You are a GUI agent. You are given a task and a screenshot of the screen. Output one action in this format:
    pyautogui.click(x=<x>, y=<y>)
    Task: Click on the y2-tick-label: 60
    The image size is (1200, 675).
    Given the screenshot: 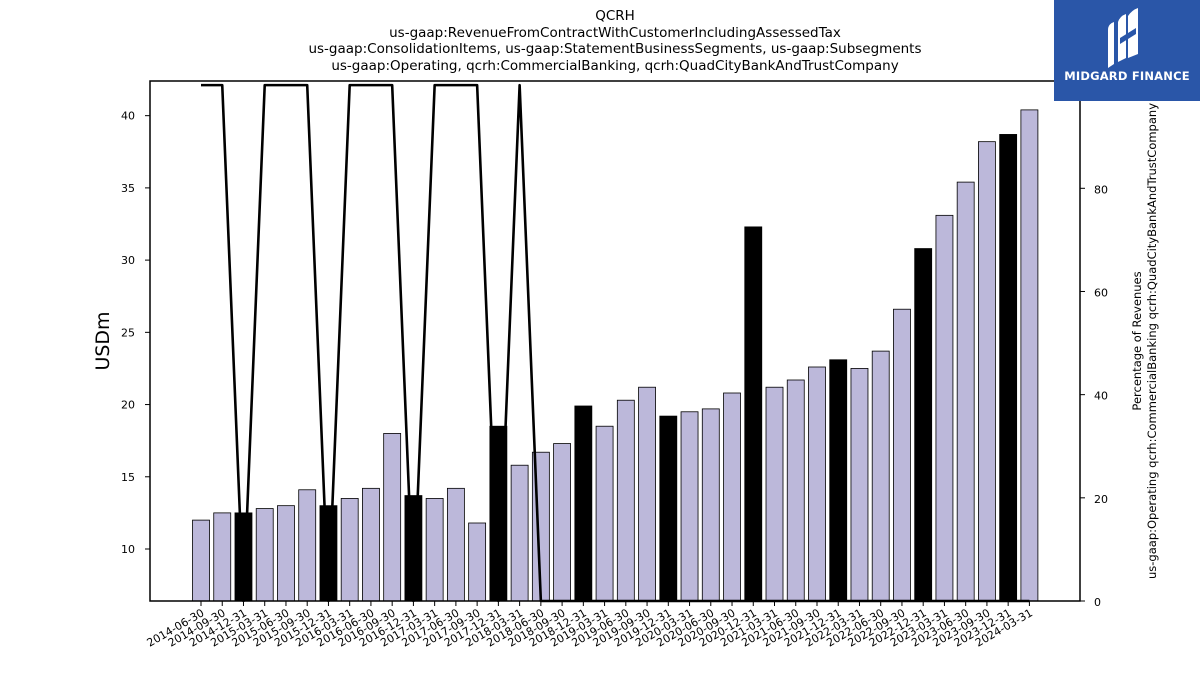 What is the action you would take?
    pyautogui.click(x=1101, y=292)
    